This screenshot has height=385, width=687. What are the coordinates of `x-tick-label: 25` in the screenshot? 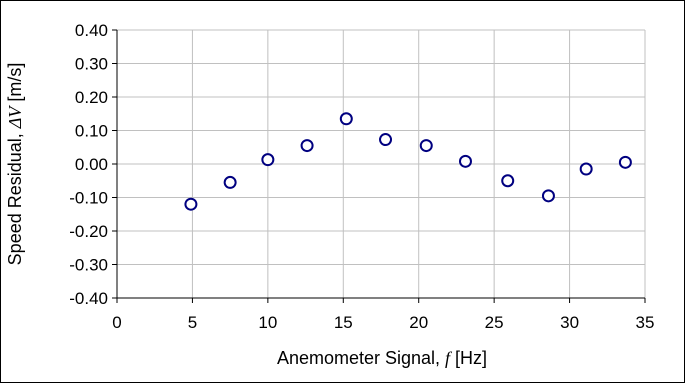 It's located at (494, 322).